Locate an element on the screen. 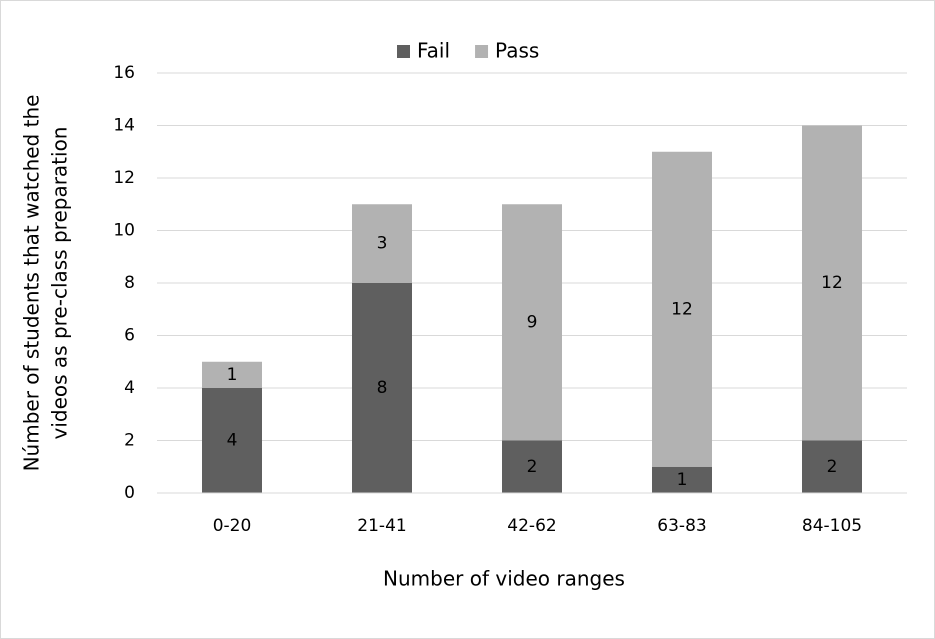  legend-label: Pass is located at coordinates (517, 51).